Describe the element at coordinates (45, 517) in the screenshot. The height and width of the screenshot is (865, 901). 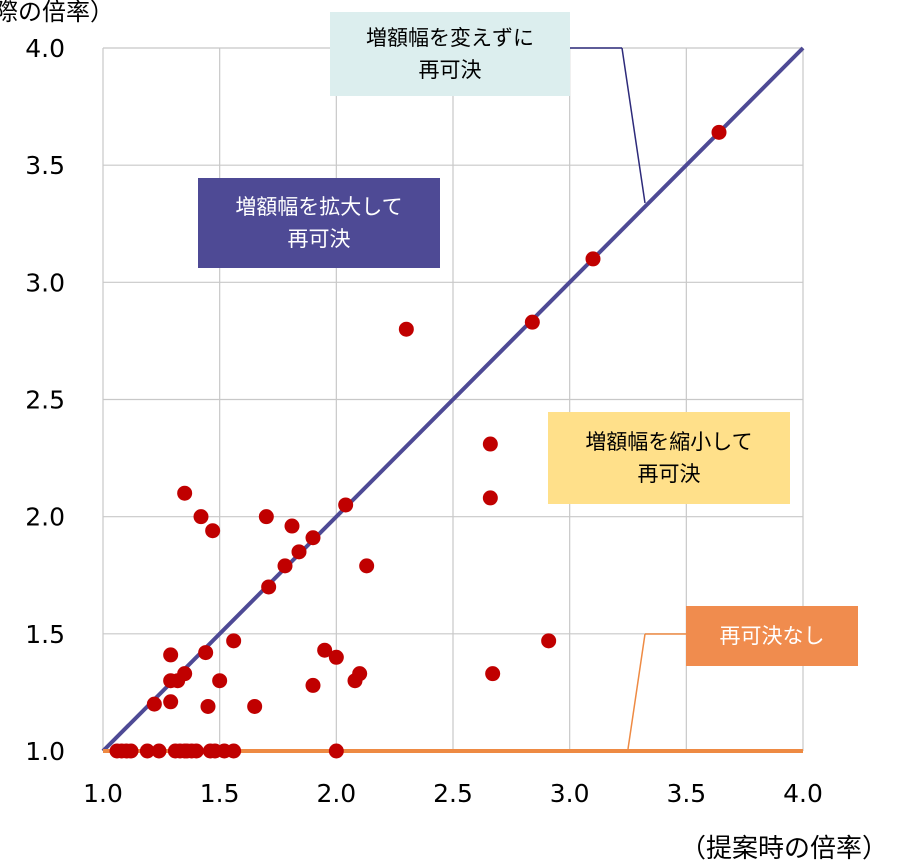
I see `y-tick-label: 2.0` at that location.